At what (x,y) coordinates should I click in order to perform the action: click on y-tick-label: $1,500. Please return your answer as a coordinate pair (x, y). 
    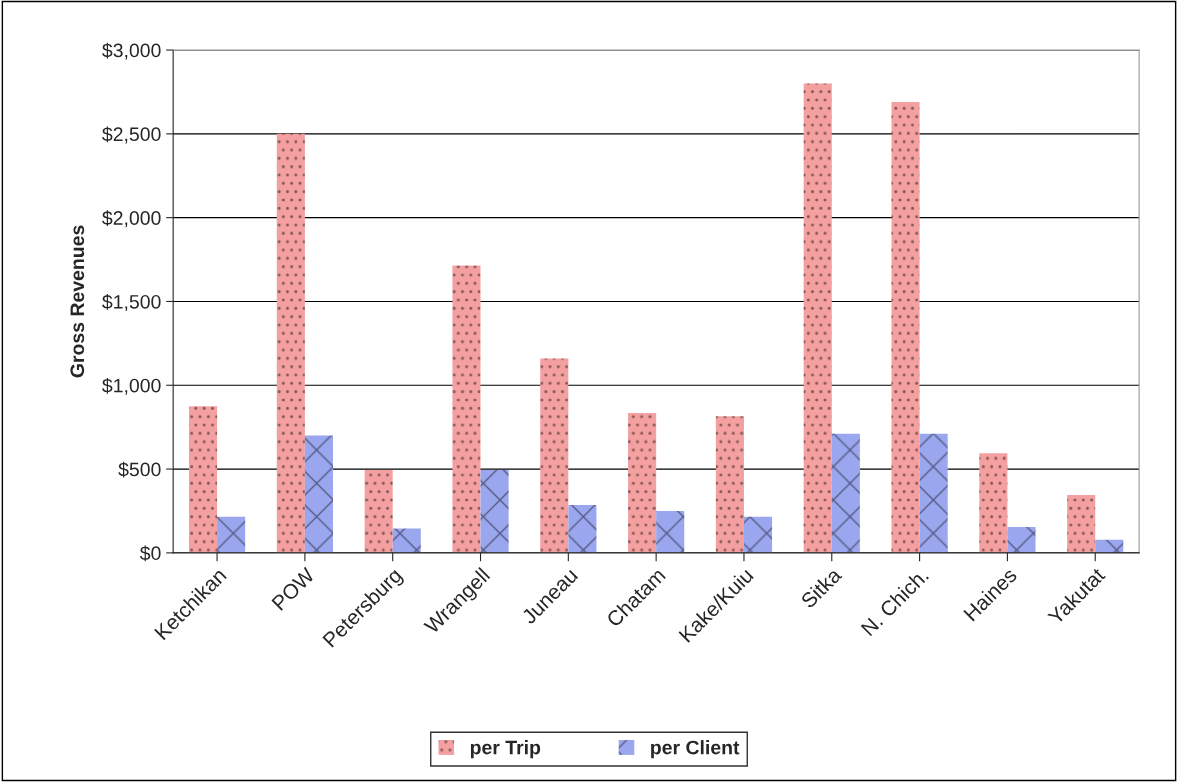
    Looking at the image, I should click on (131, 302).